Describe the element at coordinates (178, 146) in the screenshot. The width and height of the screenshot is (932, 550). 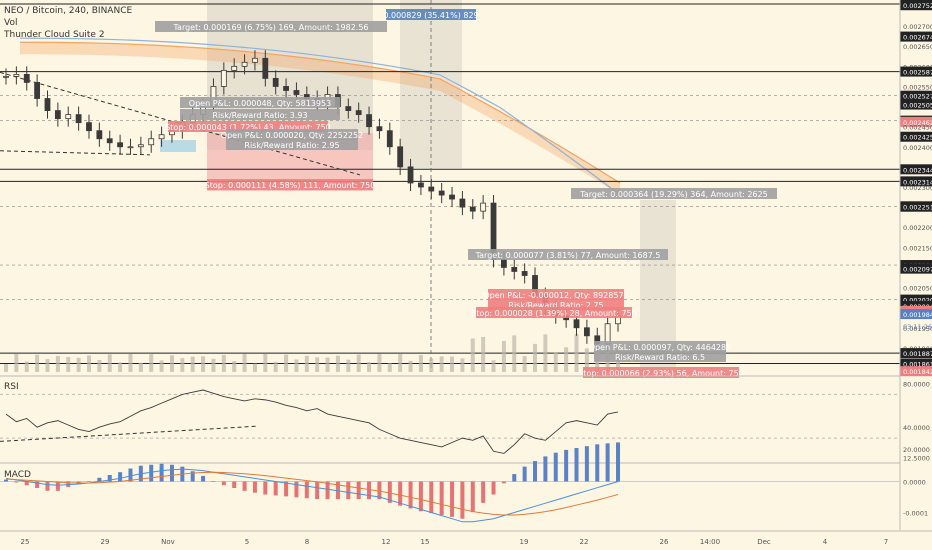
I see `entry-zone` at that location.